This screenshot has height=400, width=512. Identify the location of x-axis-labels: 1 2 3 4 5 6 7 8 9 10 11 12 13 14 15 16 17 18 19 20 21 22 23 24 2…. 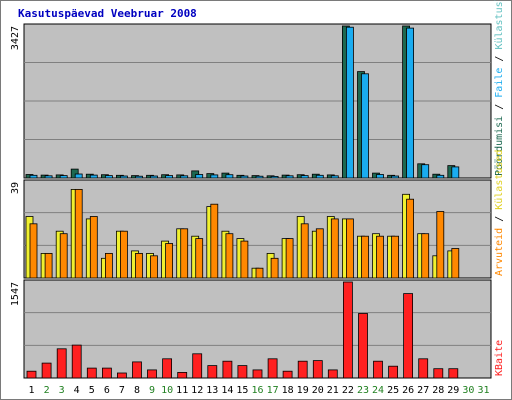
(258, 390).